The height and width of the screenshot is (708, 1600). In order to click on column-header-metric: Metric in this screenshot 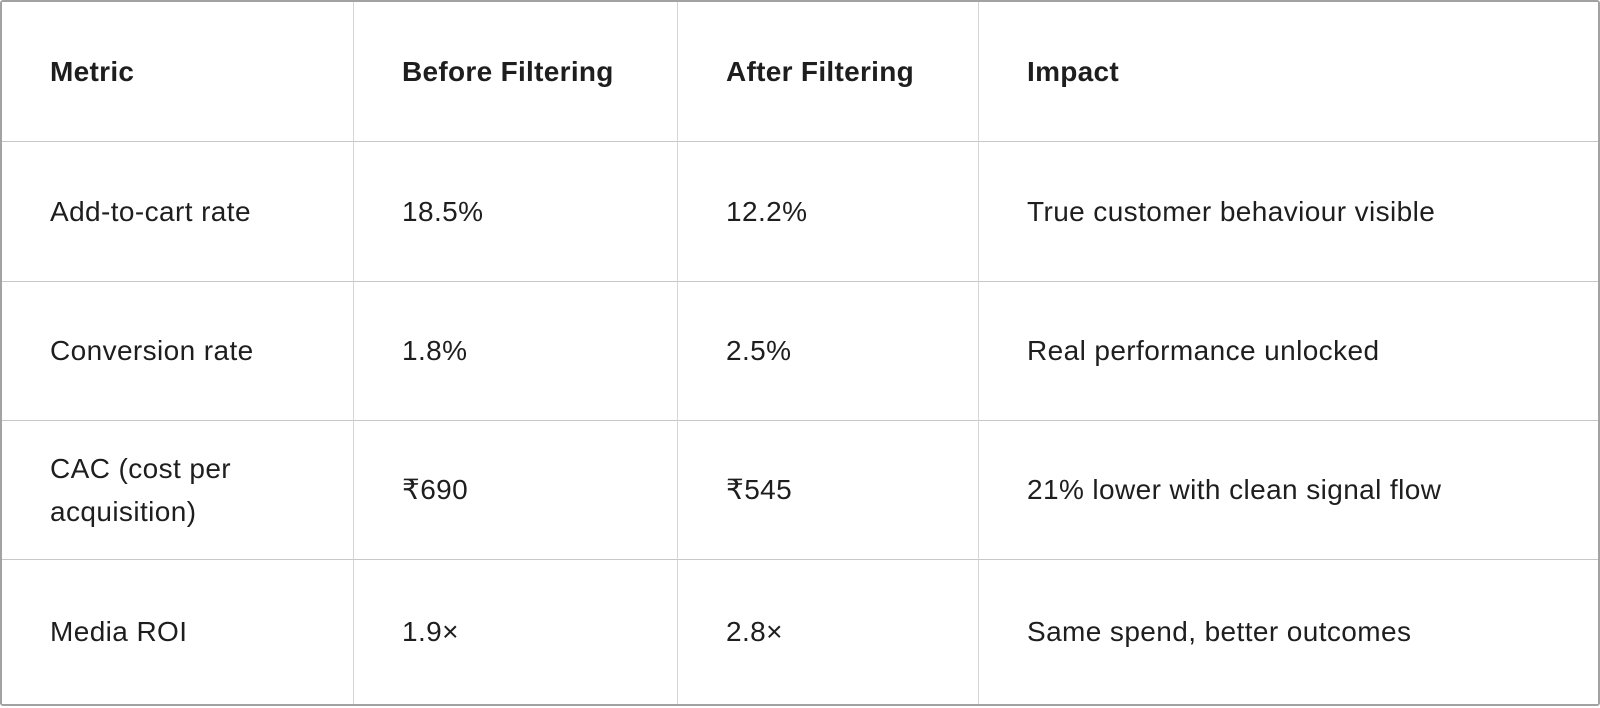, I will do `click(178, 72)`.